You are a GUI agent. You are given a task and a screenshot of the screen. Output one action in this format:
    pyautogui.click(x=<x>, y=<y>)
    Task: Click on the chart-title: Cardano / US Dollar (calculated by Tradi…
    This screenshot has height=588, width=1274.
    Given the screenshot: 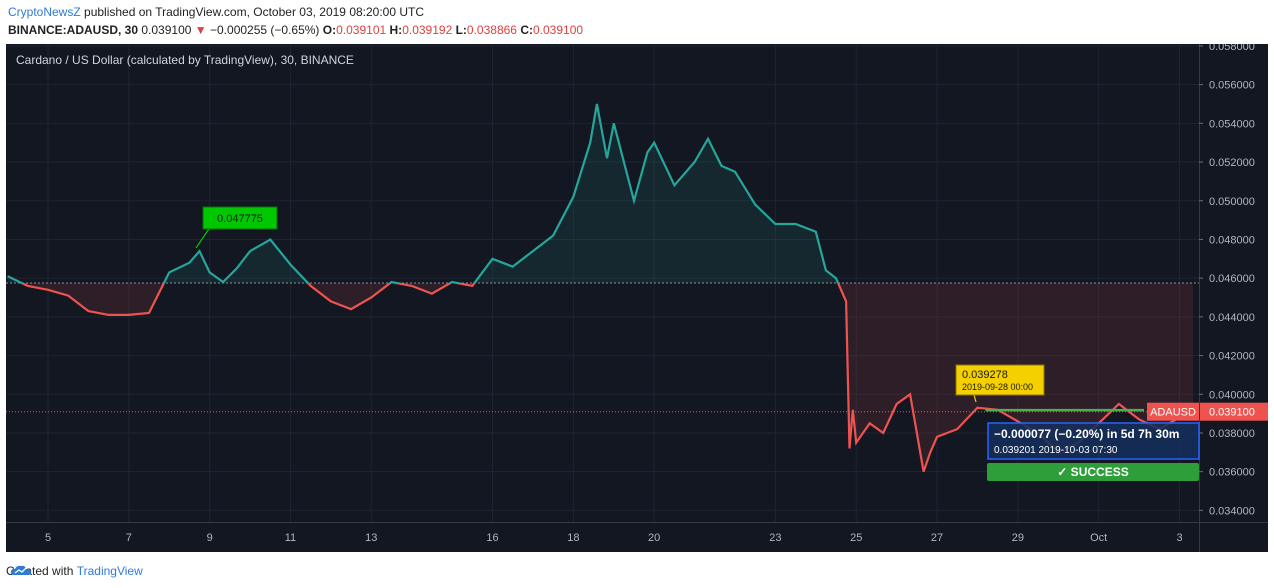 What is the action you would take?
    pyautogui.click(x=185, y=60)
    